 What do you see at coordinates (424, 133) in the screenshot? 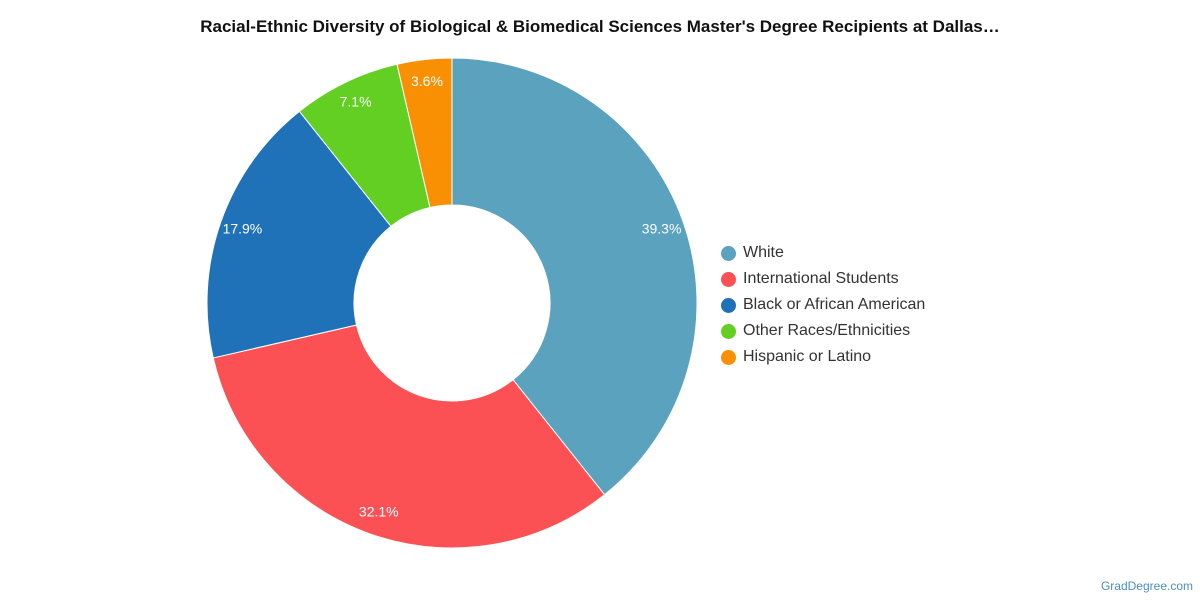
I see `slice-hispanic-or-latino` at bounding box center [424, 133].